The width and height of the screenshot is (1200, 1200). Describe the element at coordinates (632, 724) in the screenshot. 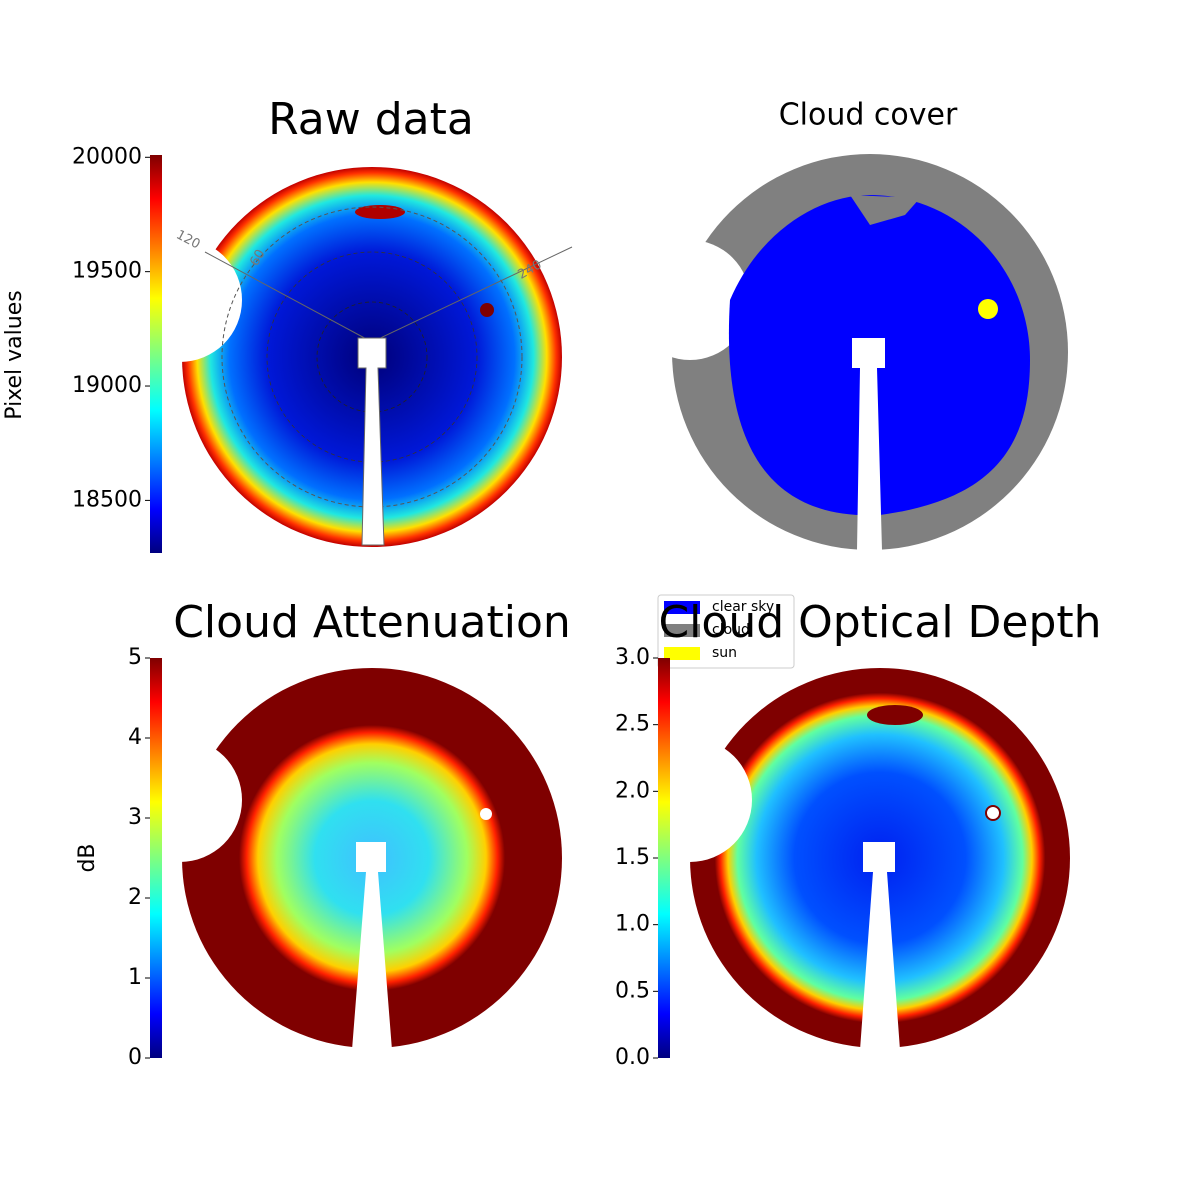

I see `colorbar-tick-label: 2.5` at that location.